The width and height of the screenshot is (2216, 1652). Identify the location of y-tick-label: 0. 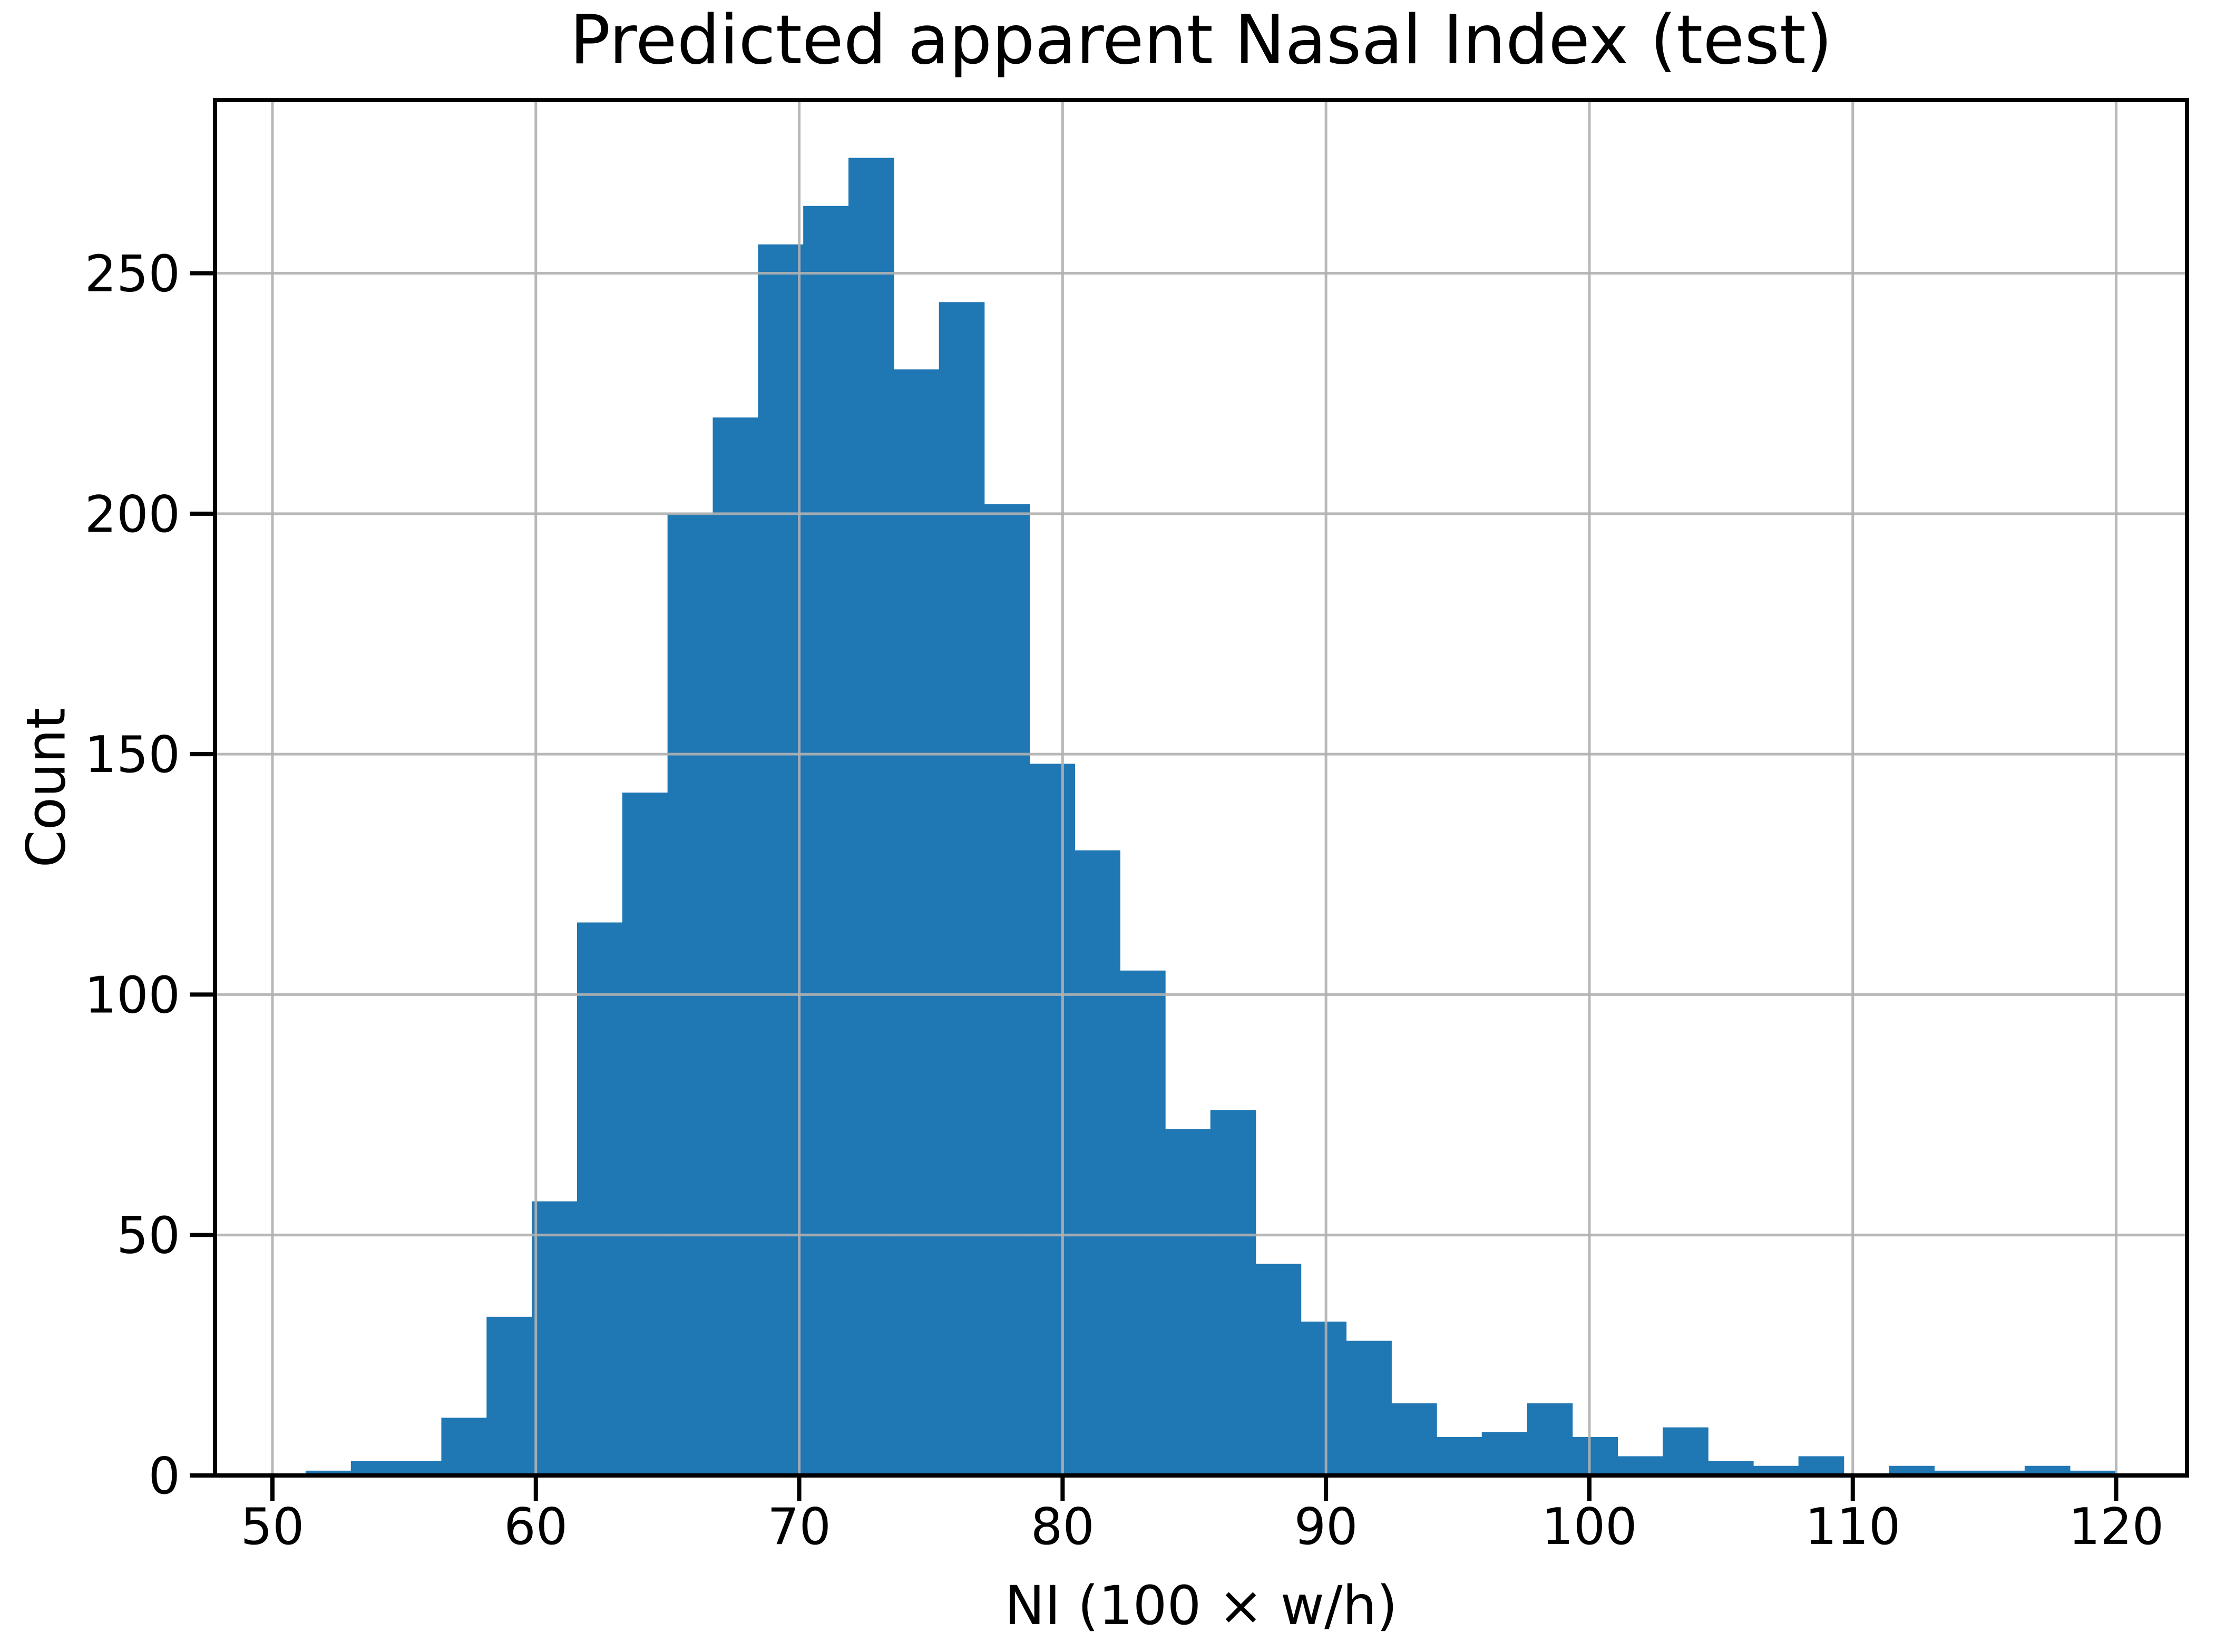
(164, 1477).